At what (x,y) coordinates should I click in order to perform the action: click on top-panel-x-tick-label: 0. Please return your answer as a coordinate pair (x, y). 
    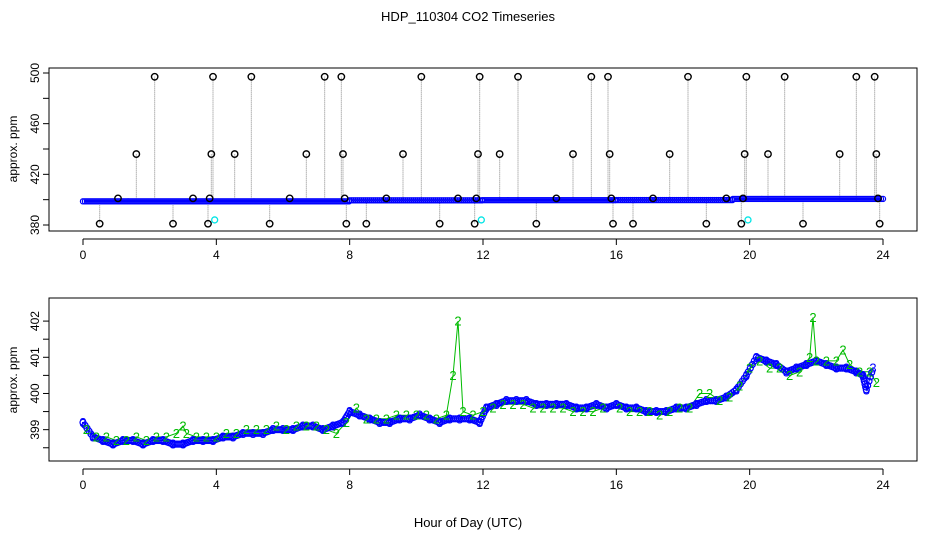
    Looking at the image, I should click on (83, 255).